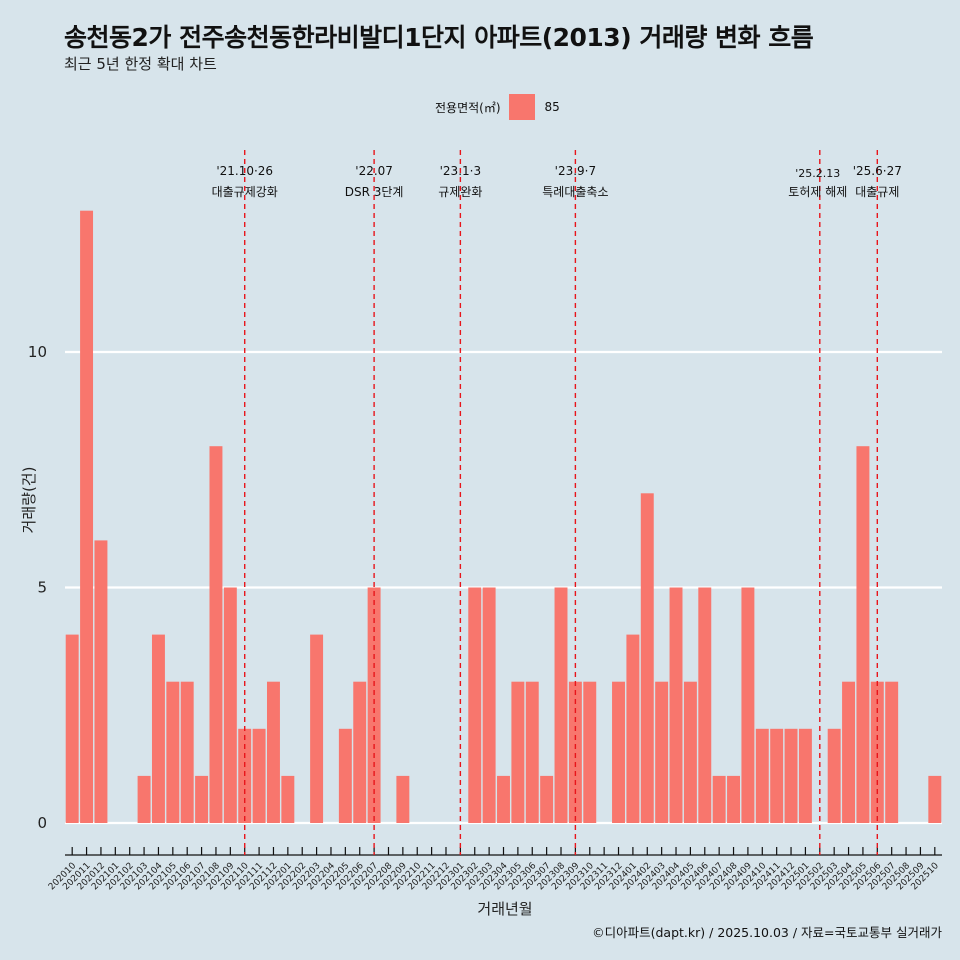 The image size is (960, 960). What do you see at coordinates (245, 192) in the screenshot?
I see `event-label: 대출규제강화` at bounding box center [245, 192].